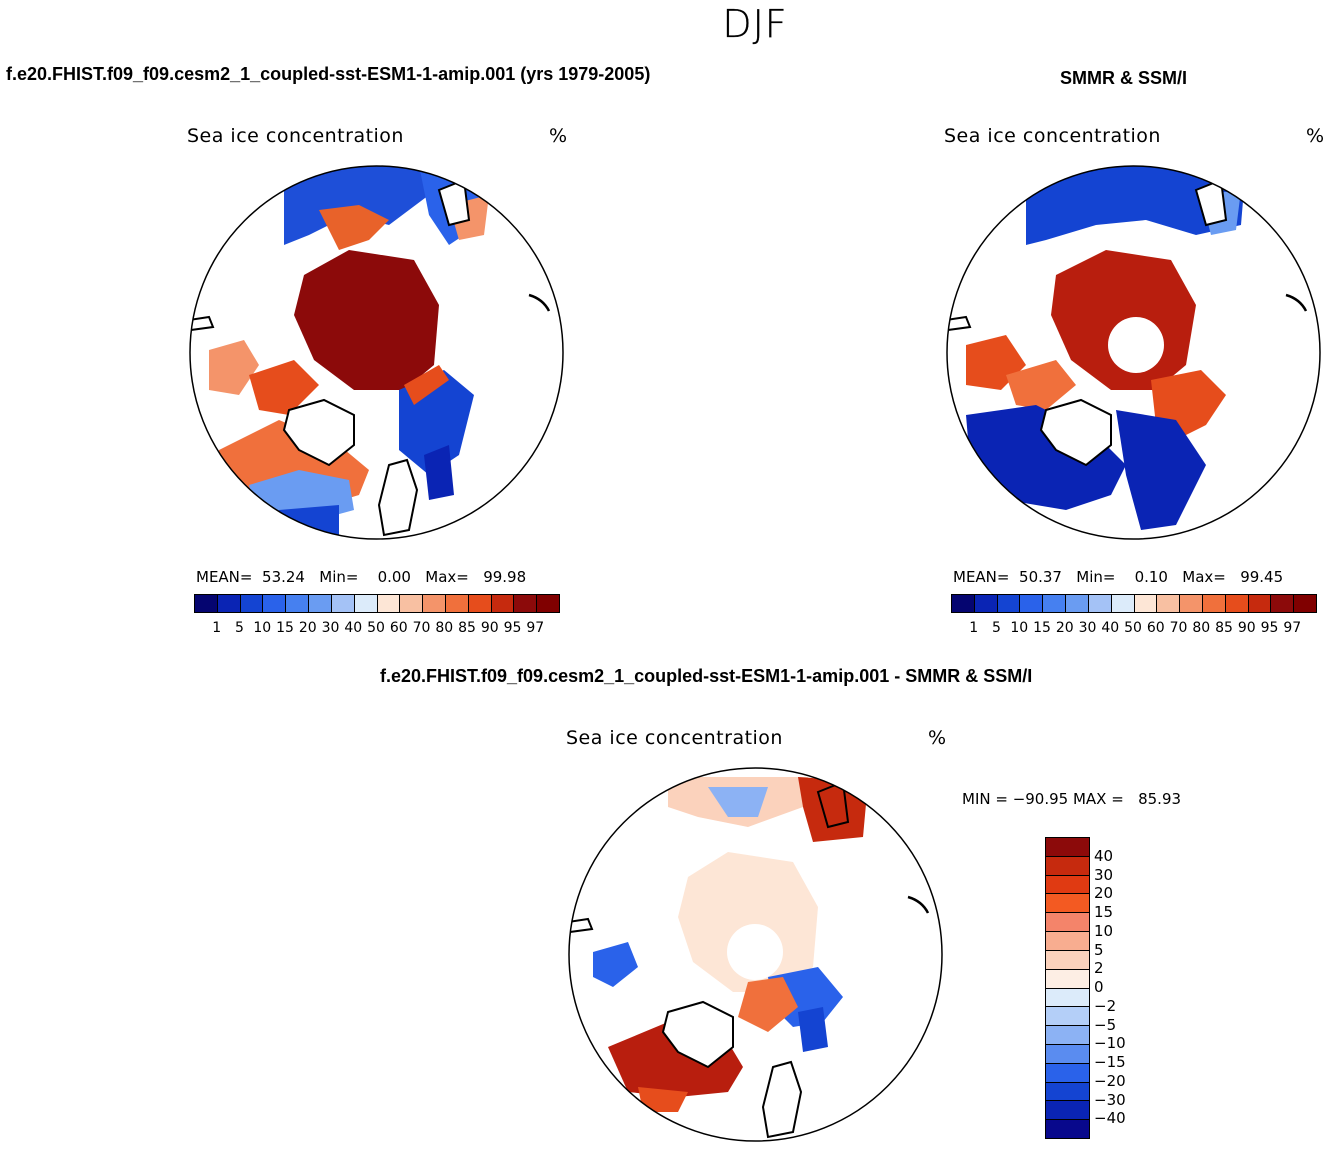 This screenshot has width=1327, height=1149. What do you see at coordinates (1110, 1043) in the screenshot?
I see `diff-colorbar-tick-label: −10` at bounding box center [1110, 1043].